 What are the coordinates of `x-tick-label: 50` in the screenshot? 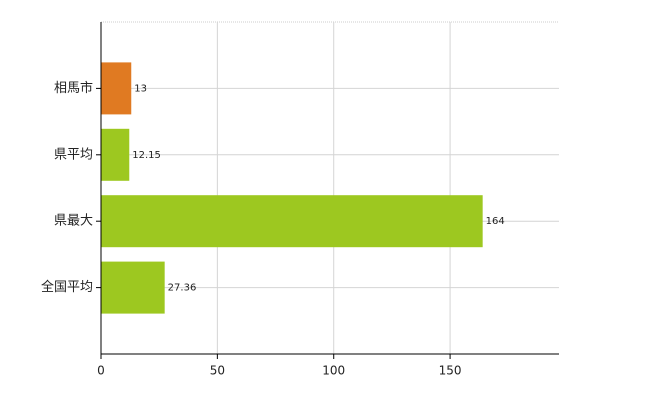 It's located at (217, 371).